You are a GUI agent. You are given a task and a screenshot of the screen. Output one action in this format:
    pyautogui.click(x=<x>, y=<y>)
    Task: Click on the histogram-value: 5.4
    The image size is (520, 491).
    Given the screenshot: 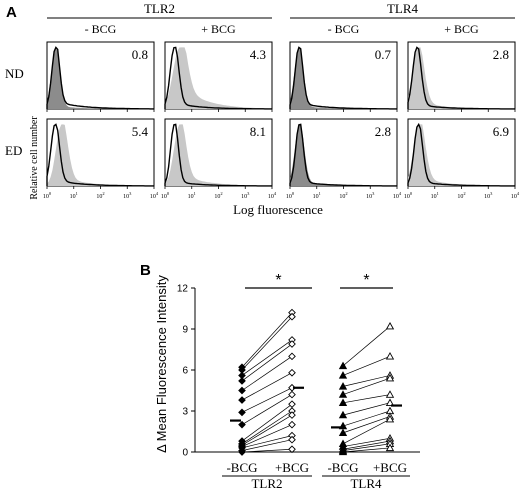 What is the action you would take?
    pyautogui.click(x=140, y=131)
    